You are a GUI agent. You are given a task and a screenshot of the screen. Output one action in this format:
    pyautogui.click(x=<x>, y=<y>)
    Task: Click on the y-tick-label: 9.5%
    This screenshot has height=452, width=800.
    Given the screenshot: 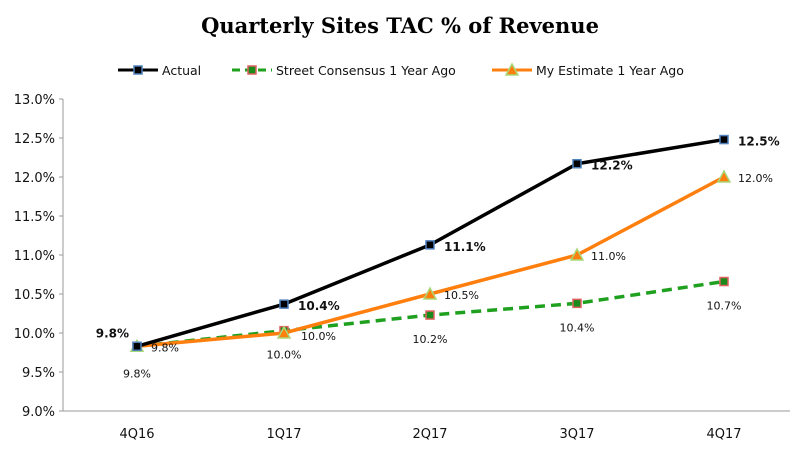 What is the action you would take?
    pyautogui.click(x=38, y=373)
    